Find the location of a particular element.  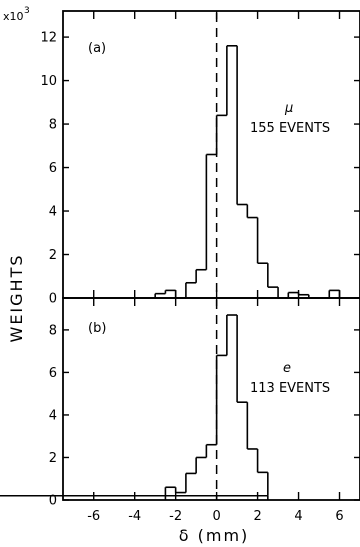

x-tick-label: 0 is located at coordinates (216, 516).